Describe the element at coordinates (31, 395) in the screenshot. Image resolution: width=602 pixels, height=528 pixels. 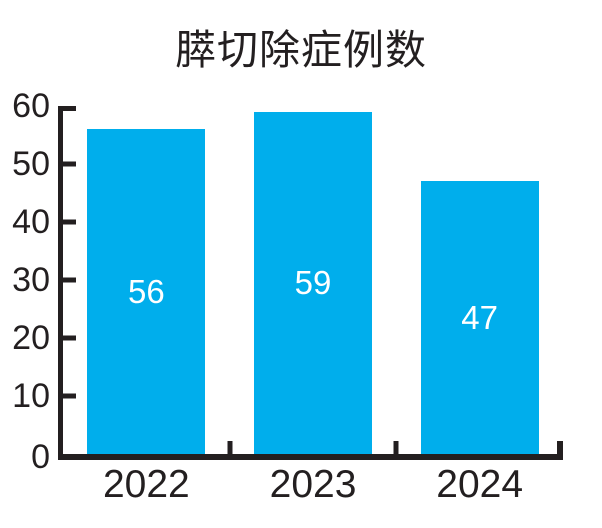
I see `y-tick-label-10: 10` at that location.